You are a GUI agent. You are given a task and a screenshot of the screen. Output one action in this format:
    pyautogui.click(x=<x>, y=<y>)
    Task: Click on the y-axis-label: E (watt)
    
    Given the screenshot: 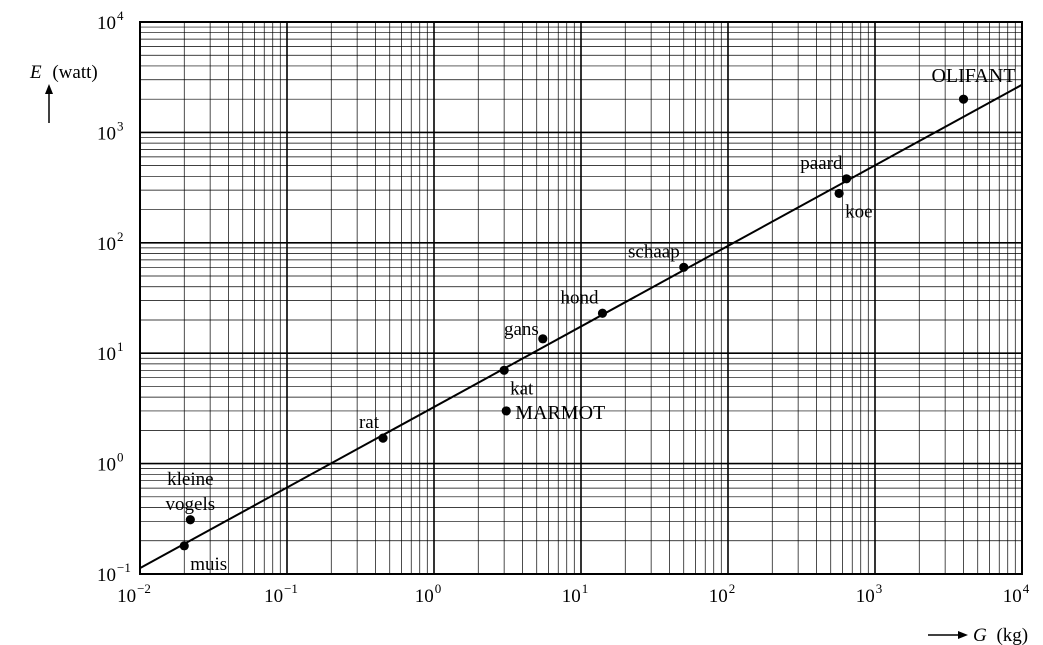 What is the action you would take?
    pyautogui.click(x=63, y=92)
    